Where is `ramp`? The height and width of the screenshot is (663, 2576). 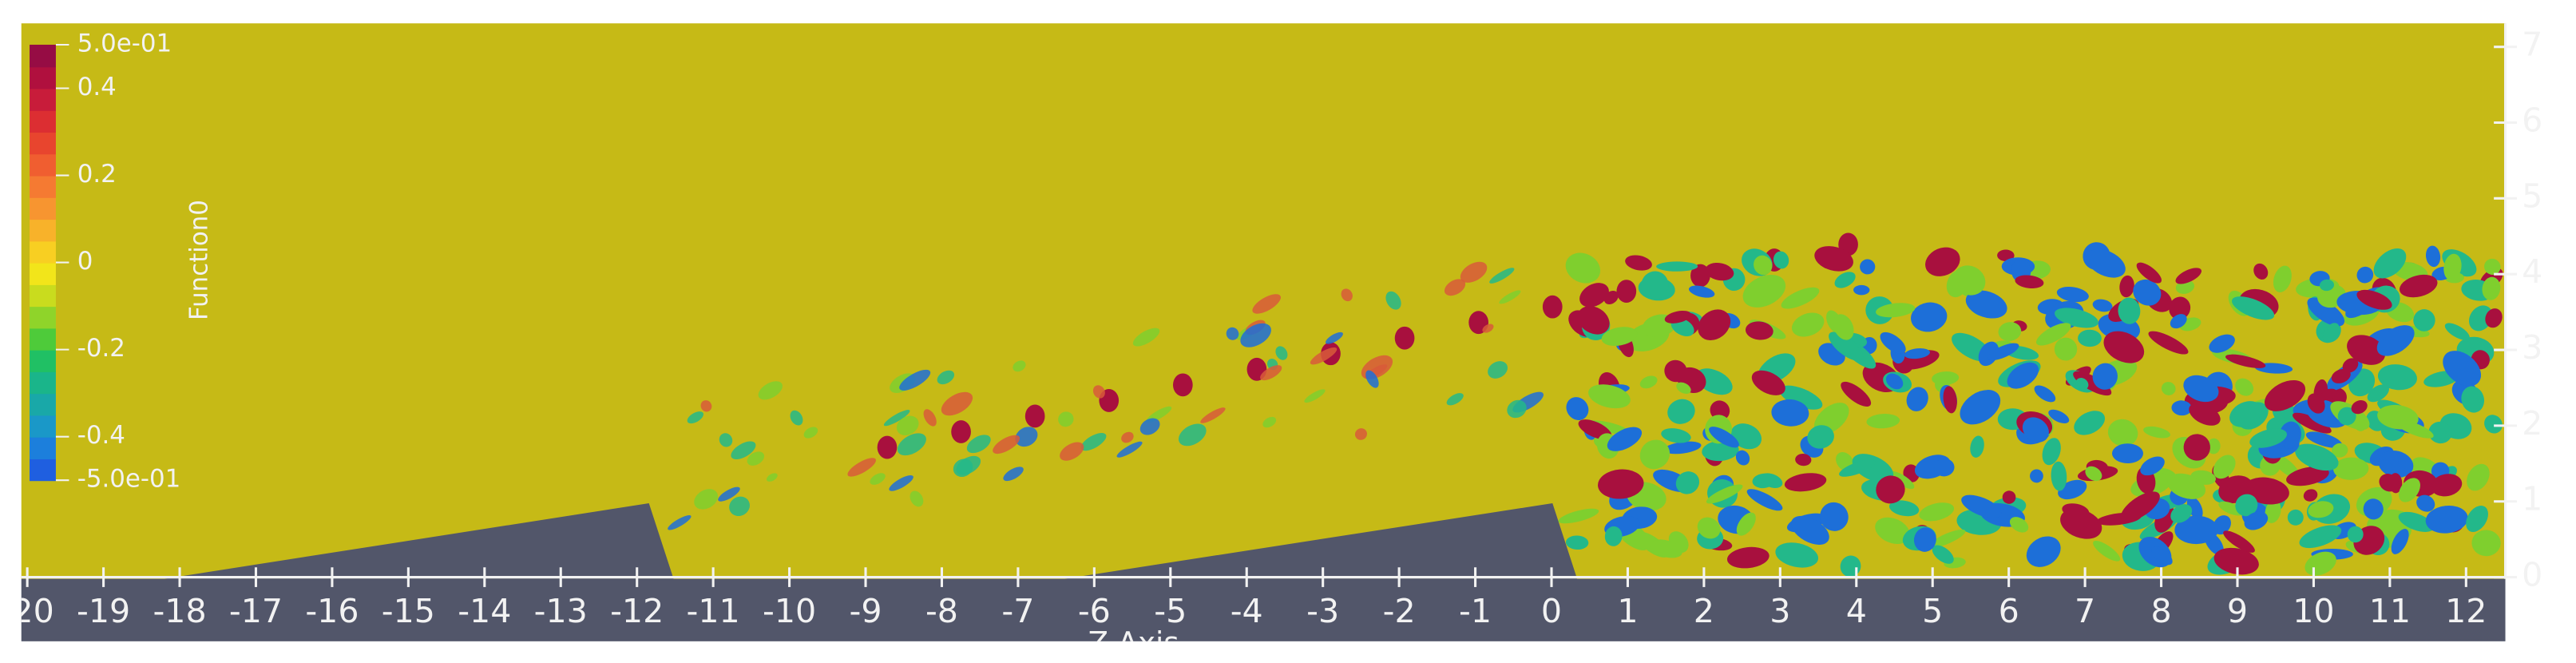 ramp is located at coordinates (1321, 540).